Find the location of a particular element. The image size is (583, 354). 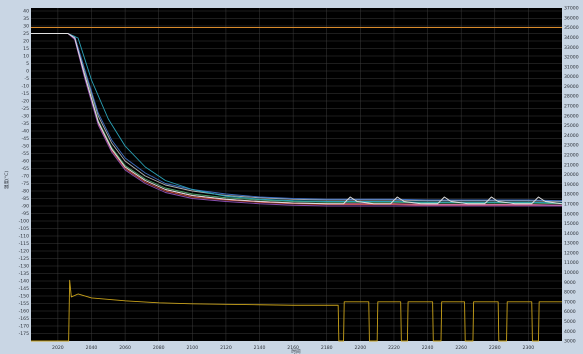

y2-tick-label: 23000 is located at coordinates (571, 146).